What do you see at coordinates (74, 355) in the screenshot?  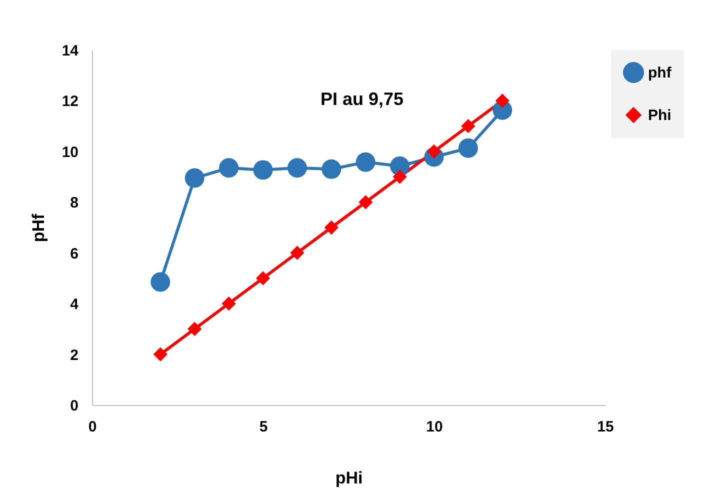 I see `y-tick-label: 2` at bounding box center [74, 355].